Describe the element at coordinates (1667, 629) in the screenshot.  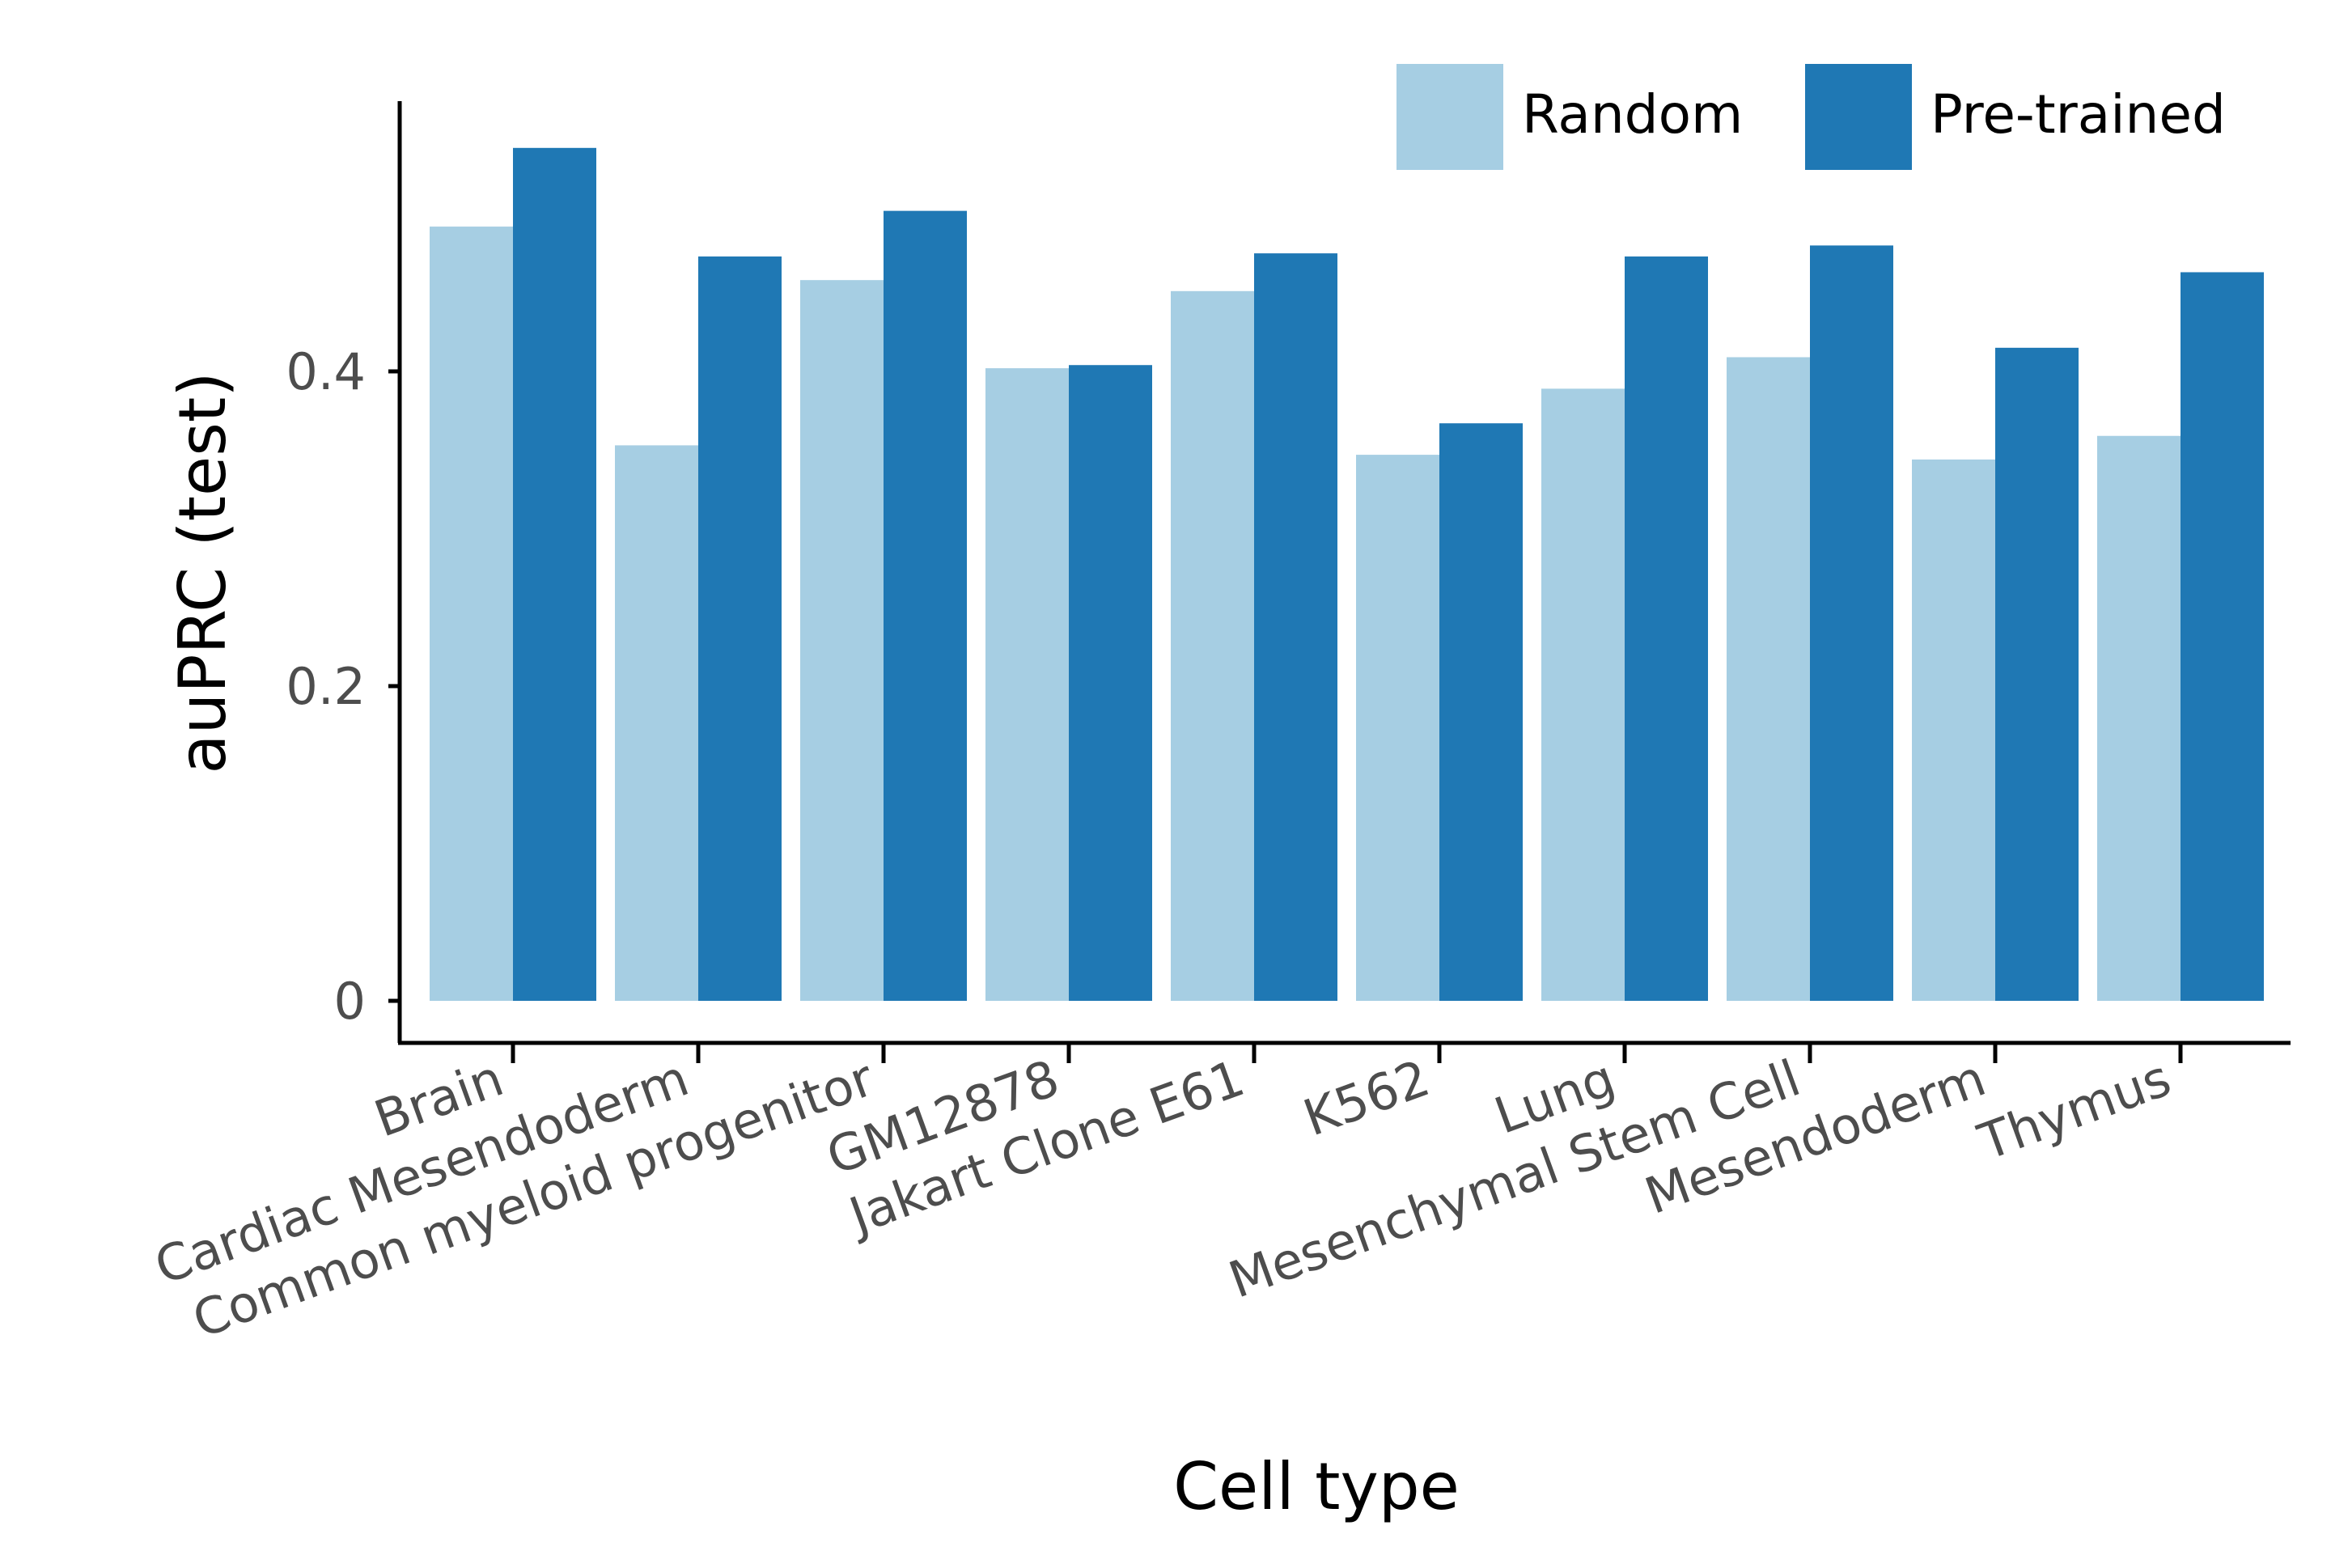
I see `bar-pre-trained-lung` at that location.